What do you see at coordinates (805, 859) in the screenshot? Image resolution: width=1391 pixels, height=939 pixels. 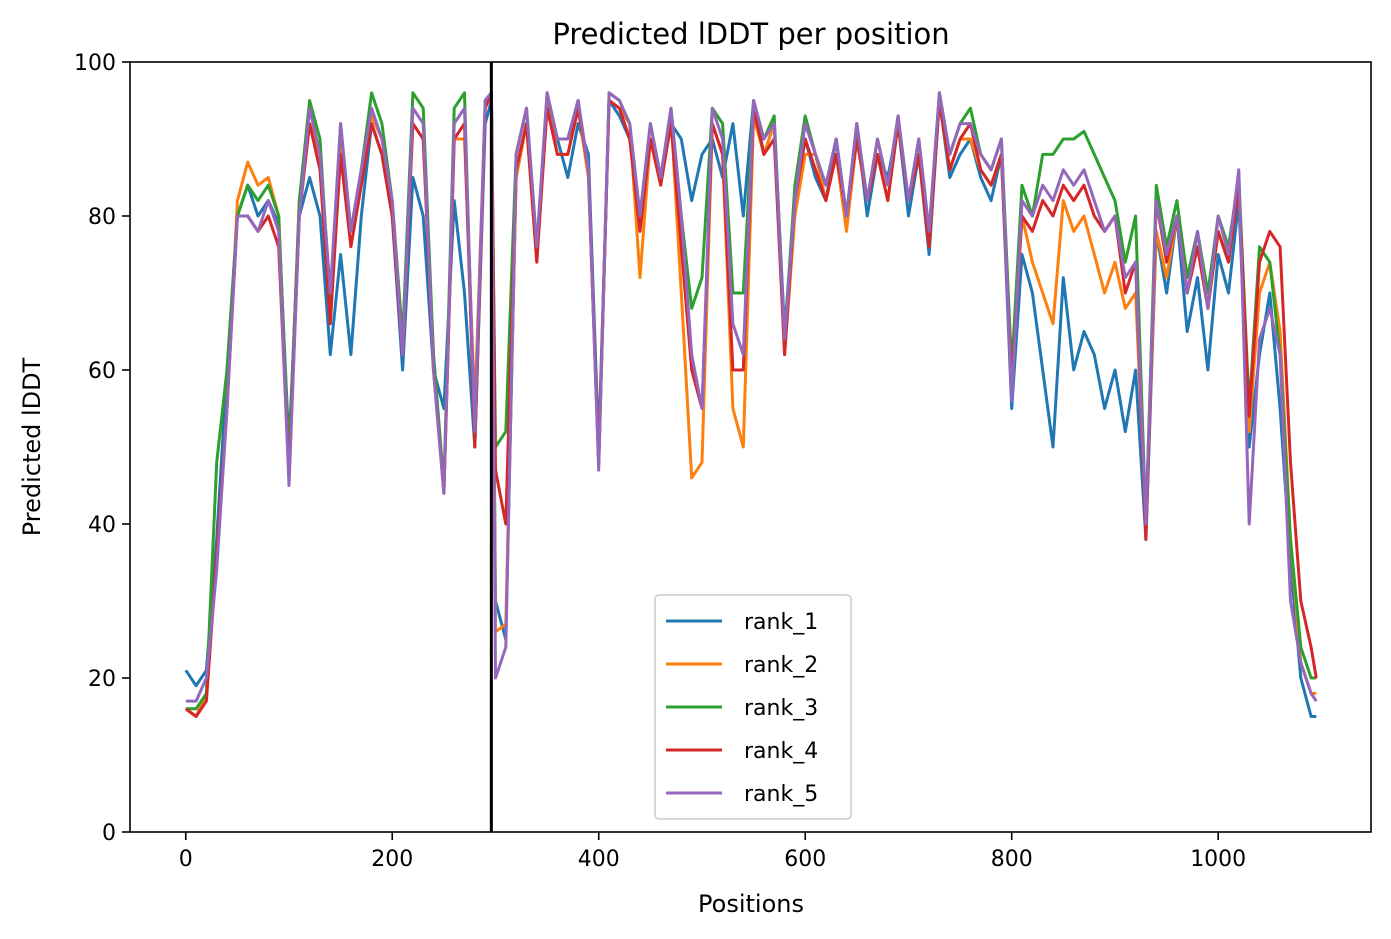 I see `x-tick-label: 600` at bounding box center [805, 859].